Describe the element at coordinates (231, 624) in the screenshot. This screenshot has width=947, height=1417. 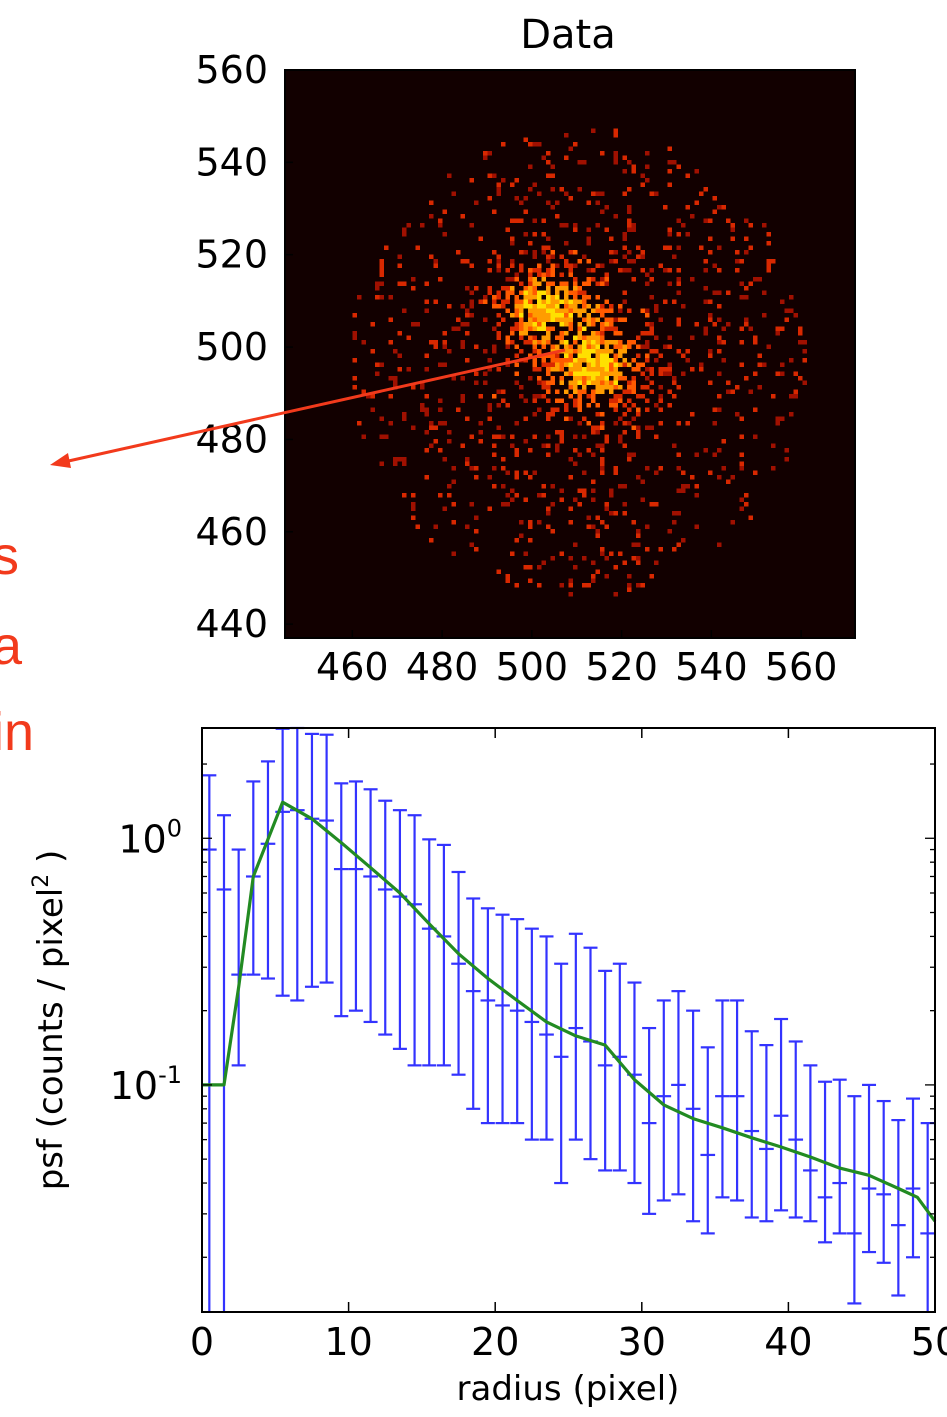
I see `heatmap-y-tick-label: 440` at that location.